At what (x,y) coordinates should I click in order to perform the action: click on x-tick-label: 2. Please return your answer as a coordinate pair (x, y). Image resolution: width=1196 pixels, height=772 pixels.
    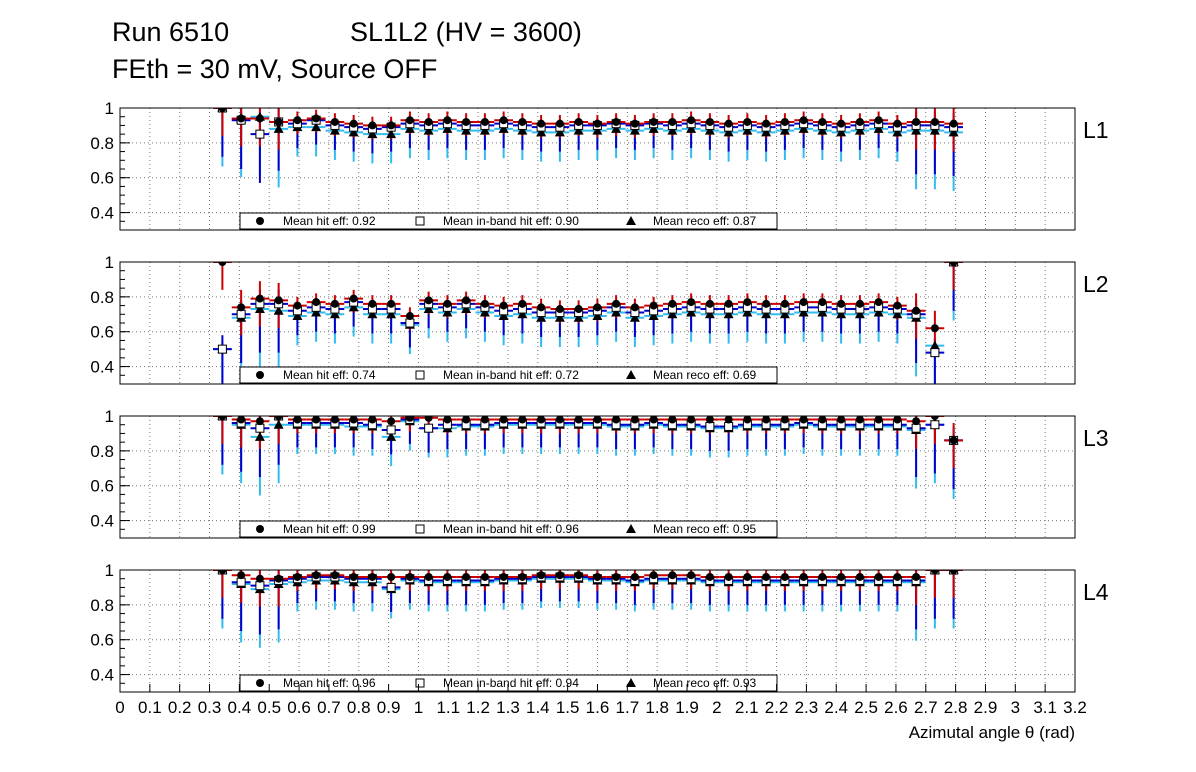
    Looking at the image, I should click on (716, 707).